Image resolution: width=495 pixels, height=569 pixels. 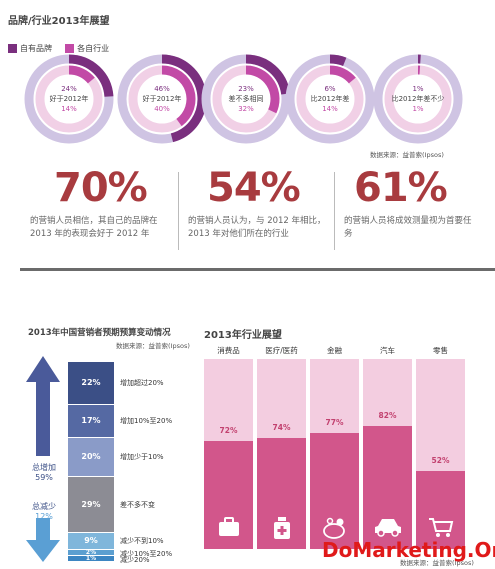 I want to click on briefcase-icon, so click(x=228, y=529).